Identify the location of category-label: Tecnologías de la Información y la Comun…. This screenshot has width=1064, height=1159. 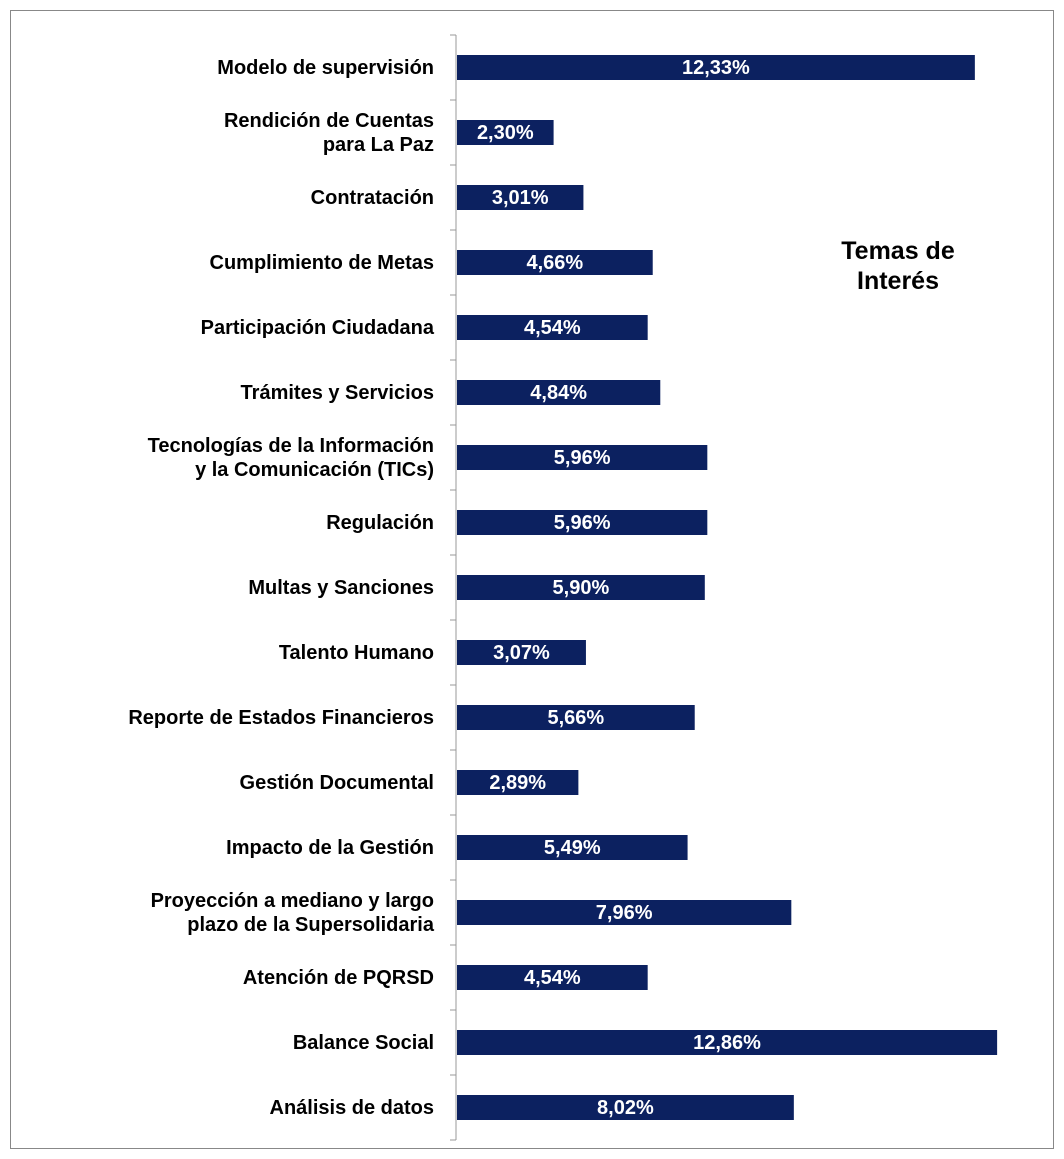
(290, 457).